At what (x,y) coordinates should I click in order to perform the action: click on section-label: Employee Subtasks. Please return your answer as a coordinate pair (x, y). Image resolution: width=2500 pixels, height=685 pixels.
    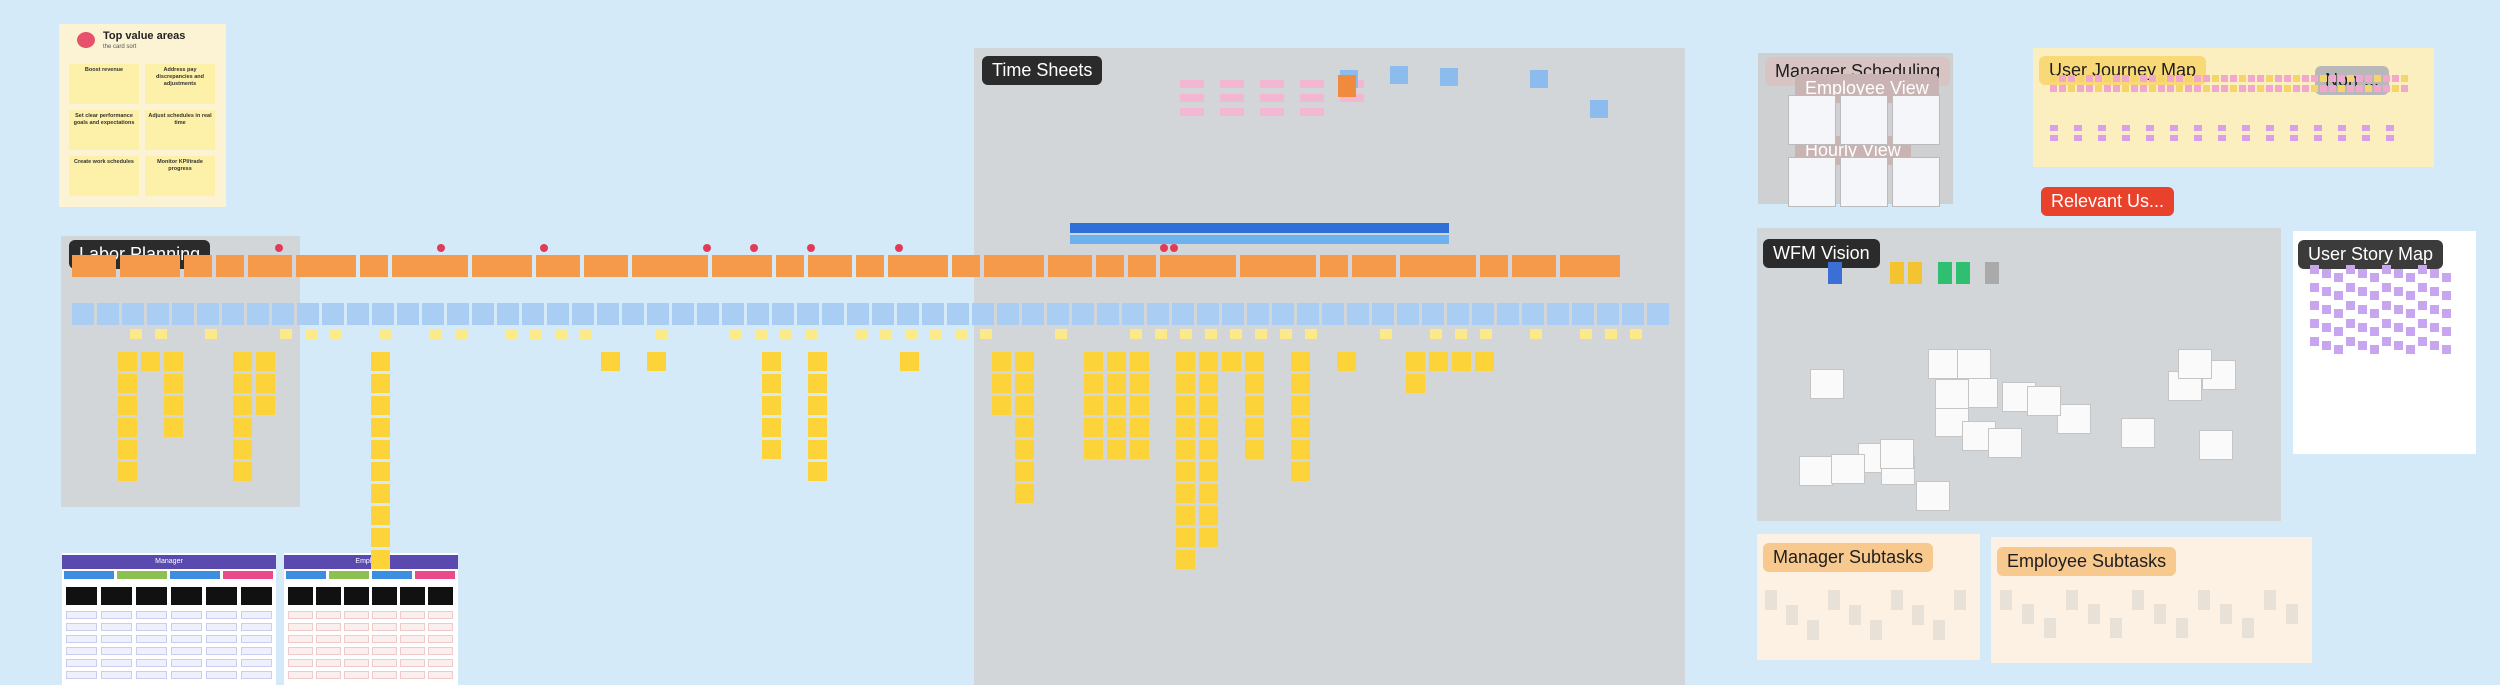
    Looking at the image, I should click on (2087, 561).